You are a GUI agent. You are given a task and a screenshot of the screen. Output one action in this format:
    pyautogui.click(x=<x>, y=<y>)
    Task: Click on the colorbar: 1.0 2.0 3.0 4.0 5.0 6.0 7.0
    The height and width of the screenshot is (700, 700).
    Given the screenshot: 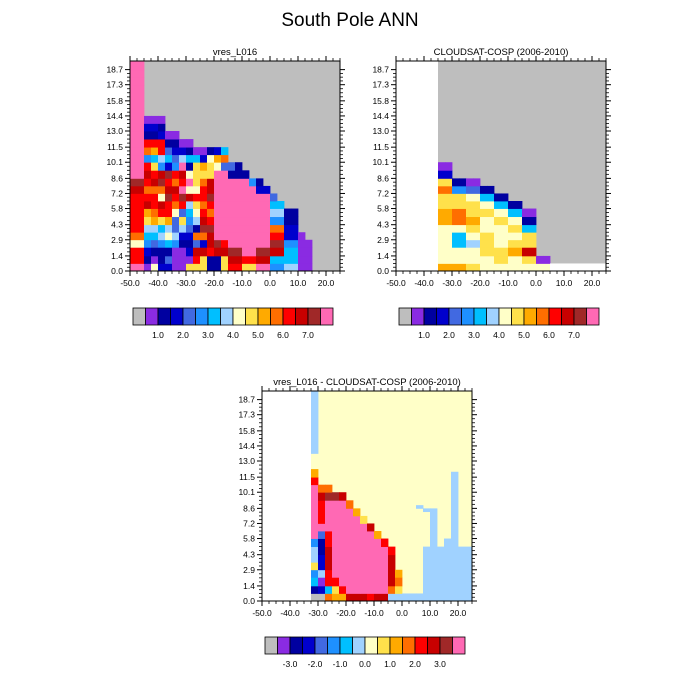 What is the action you would take?
    pyautogui.click(x=499, y=323)
    